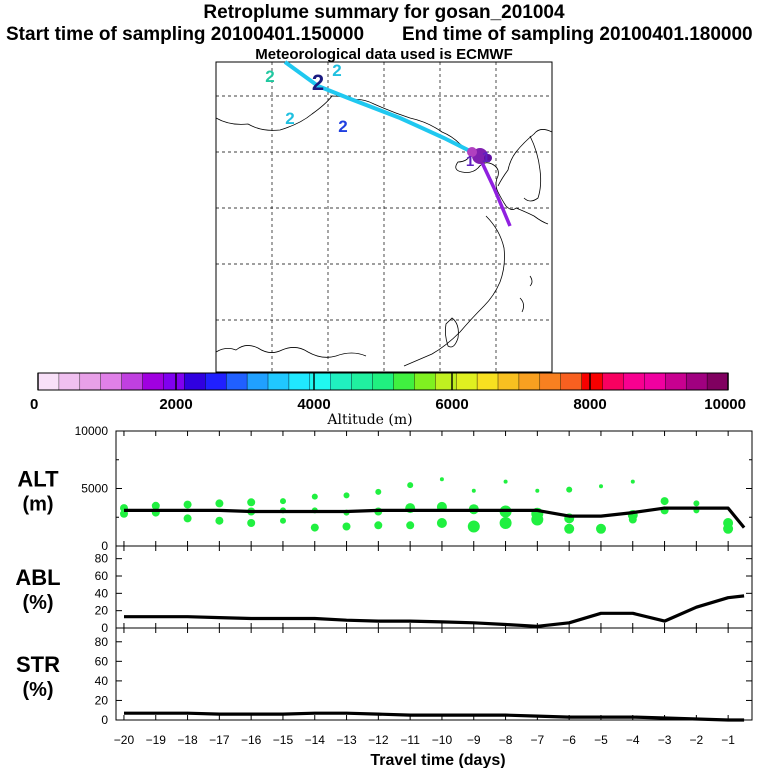 The width and height of the screenshot is (768, 768). Describe the element at coordinates (38, 664) in the screenshot. I see `panel-label: STR` at that location.